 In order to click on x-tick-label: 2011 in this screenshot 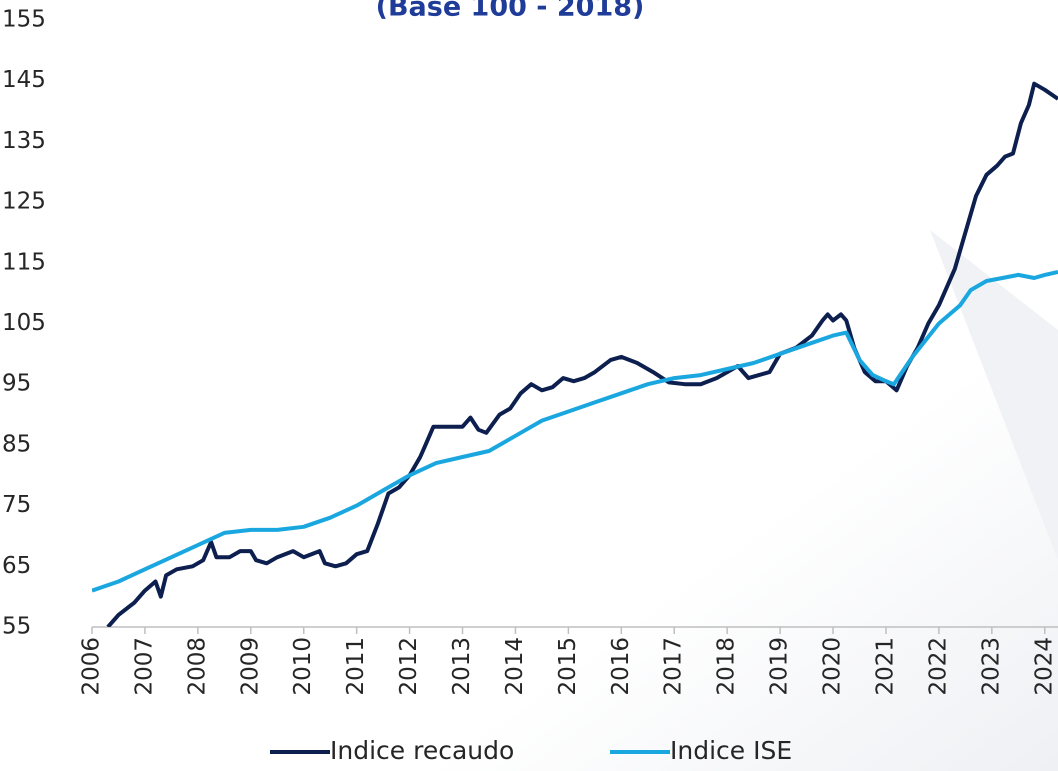, I will do `click(356, 666)`.